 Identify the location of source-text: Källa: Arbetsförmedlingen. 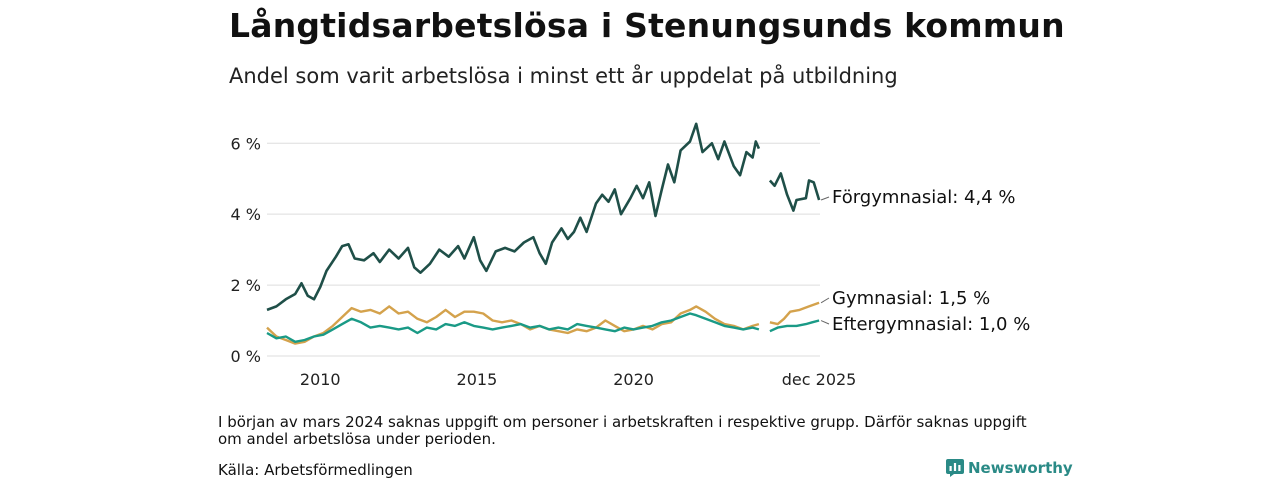
(315, 470).